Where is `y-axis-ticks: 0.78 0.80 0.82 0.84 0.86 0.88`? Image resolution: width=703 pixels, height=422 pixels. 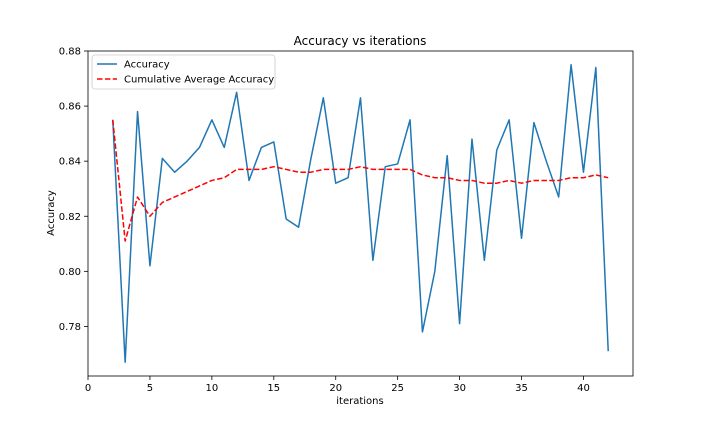 y-axis-ticks: 0.78 0.80 0.82 0.84 0.86 0.88 is located at coordinates (73, 190).